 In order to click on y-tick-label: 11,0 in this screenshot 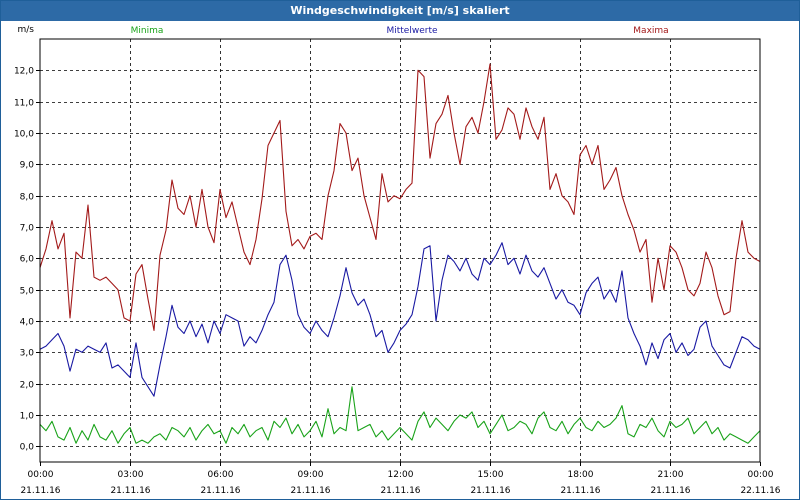, I will do `click(24, 104)`.